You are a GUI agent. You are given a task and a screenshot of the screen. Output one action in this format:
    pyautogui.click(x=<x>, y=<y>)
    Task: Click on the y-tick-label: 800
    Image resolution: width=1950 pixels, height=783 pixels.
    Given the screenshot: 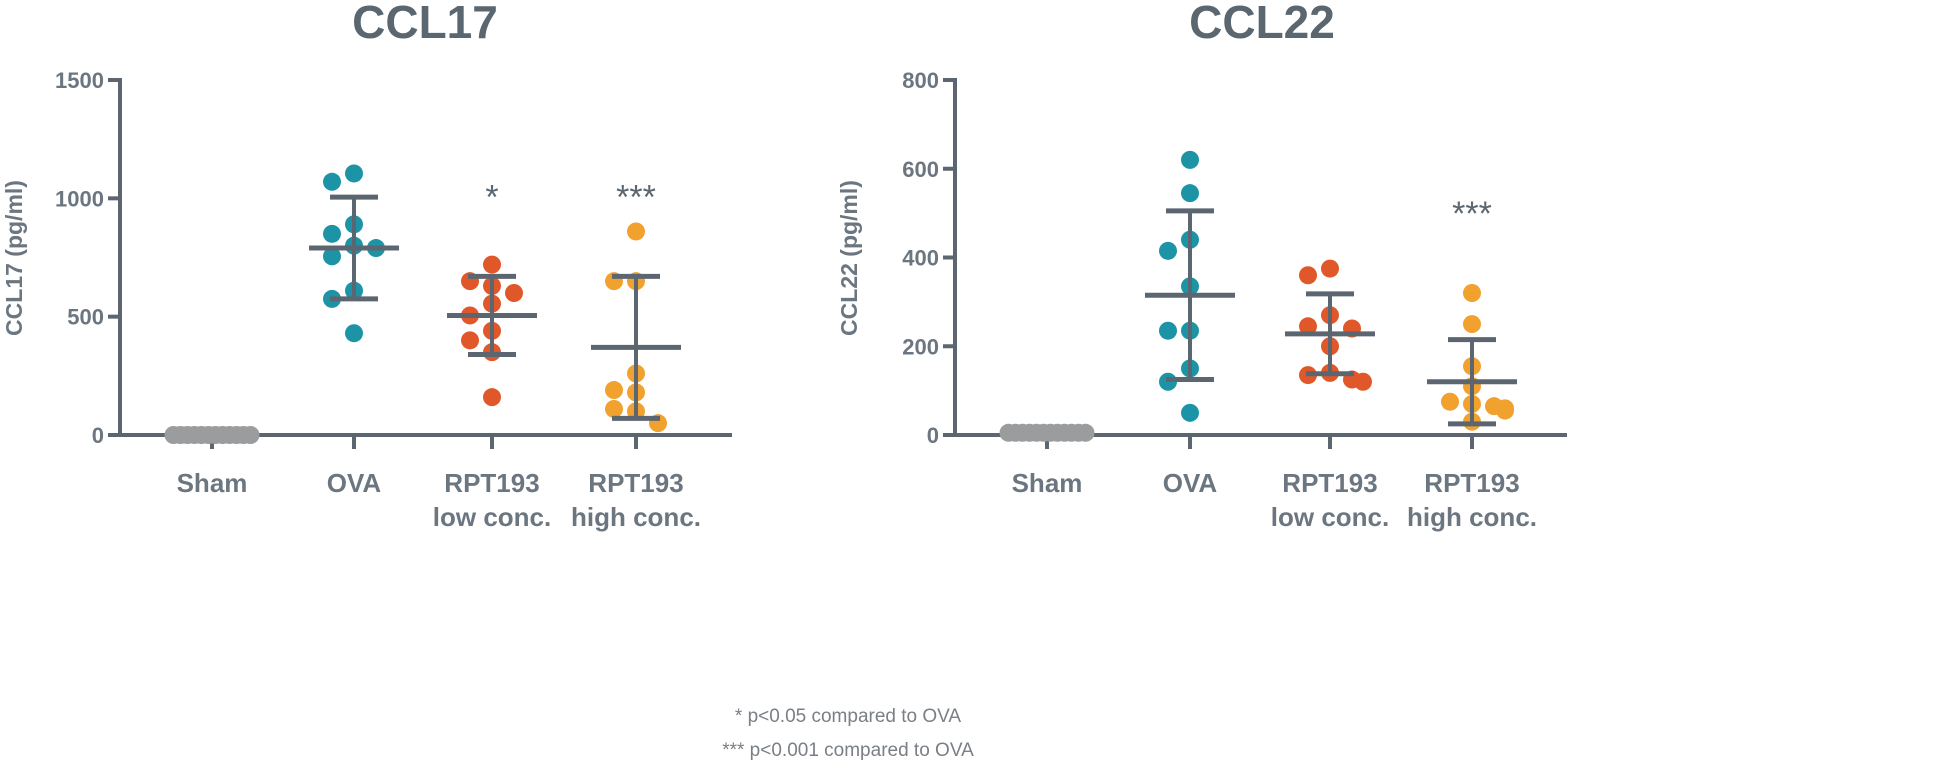 What is the action you would take?
    pyautogui.click(x=920, y=80)
    